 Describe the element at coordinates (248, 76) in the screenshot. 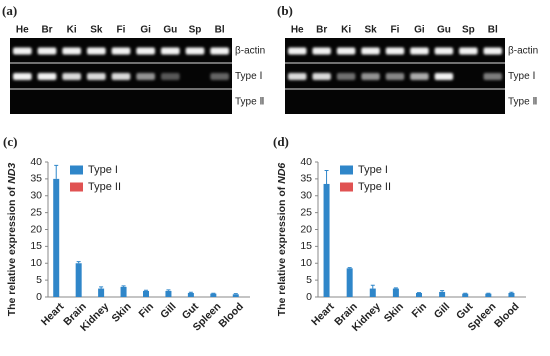

I see `row-label: Type Ⅰ` at that location.